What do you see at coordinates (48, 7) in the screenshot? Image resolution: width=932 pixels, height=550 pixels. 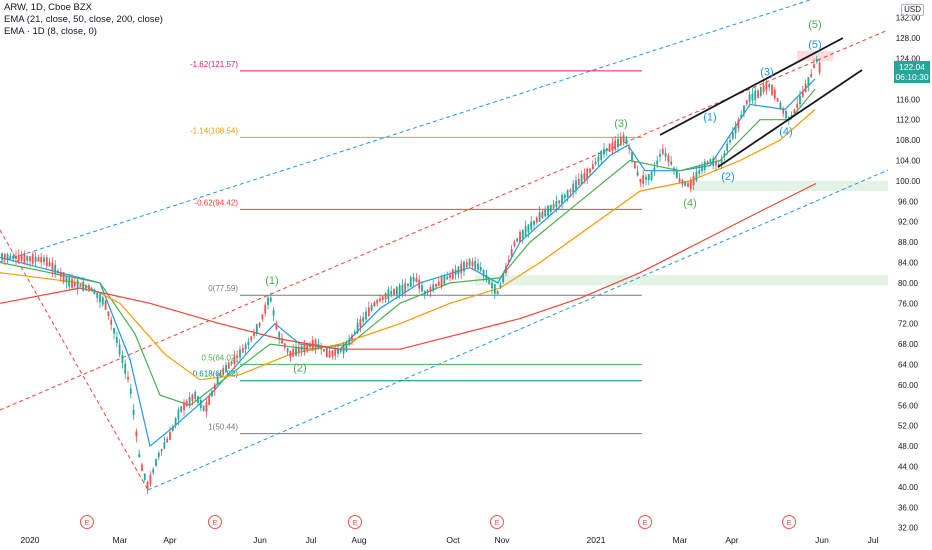 I see `legend-symbol: ARW, 1D, Cboe BZX` at bounding box center [48, 7].